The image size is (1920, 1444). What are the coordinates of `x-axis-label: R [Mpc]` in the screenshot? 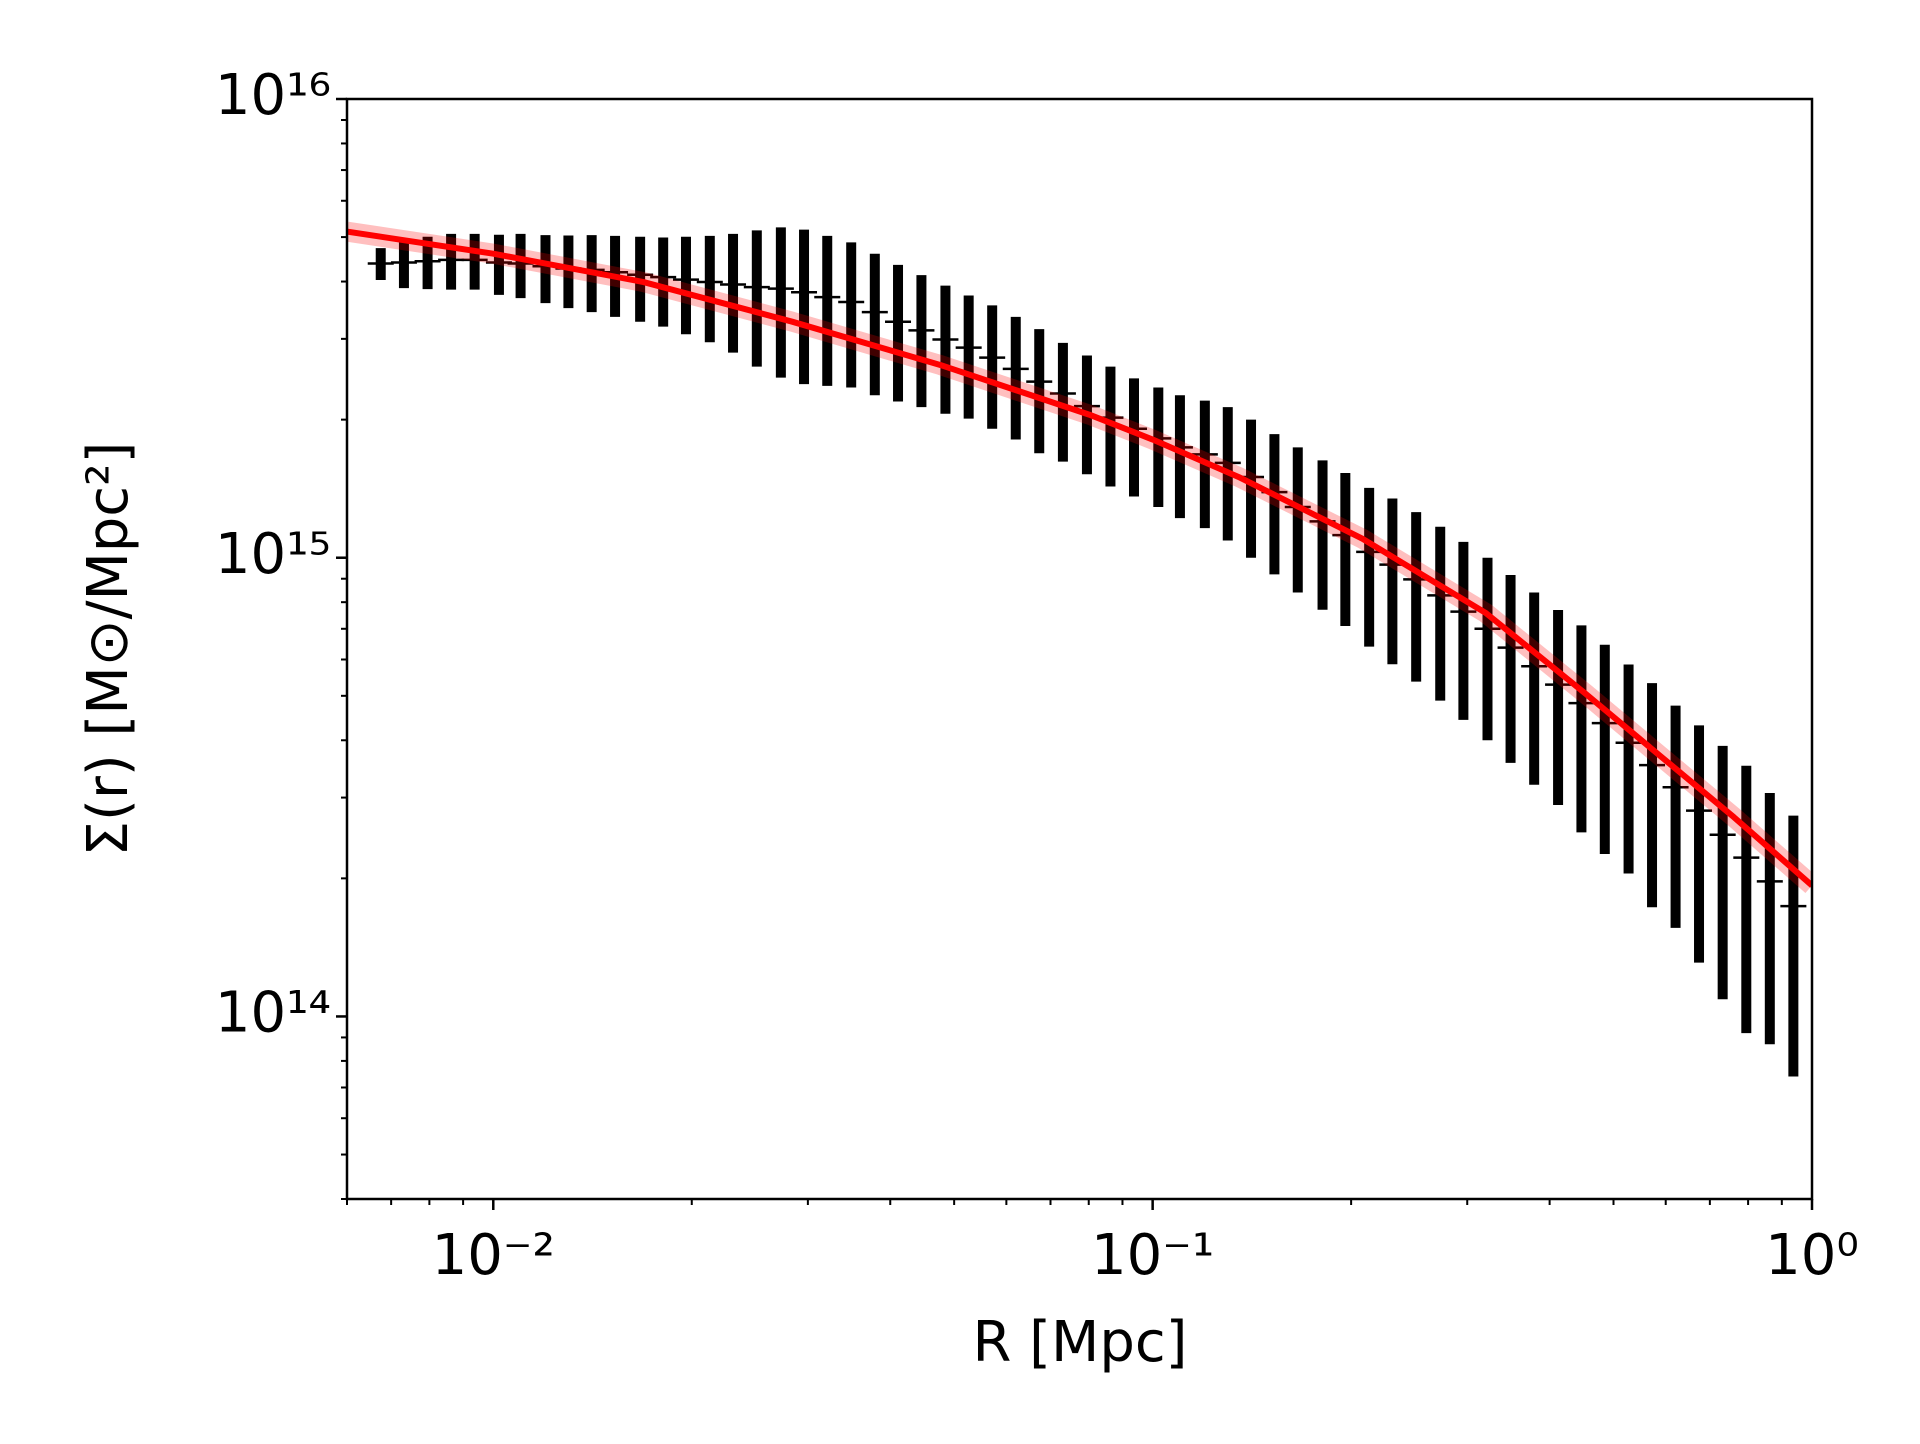 It's located at (1079, 1342).